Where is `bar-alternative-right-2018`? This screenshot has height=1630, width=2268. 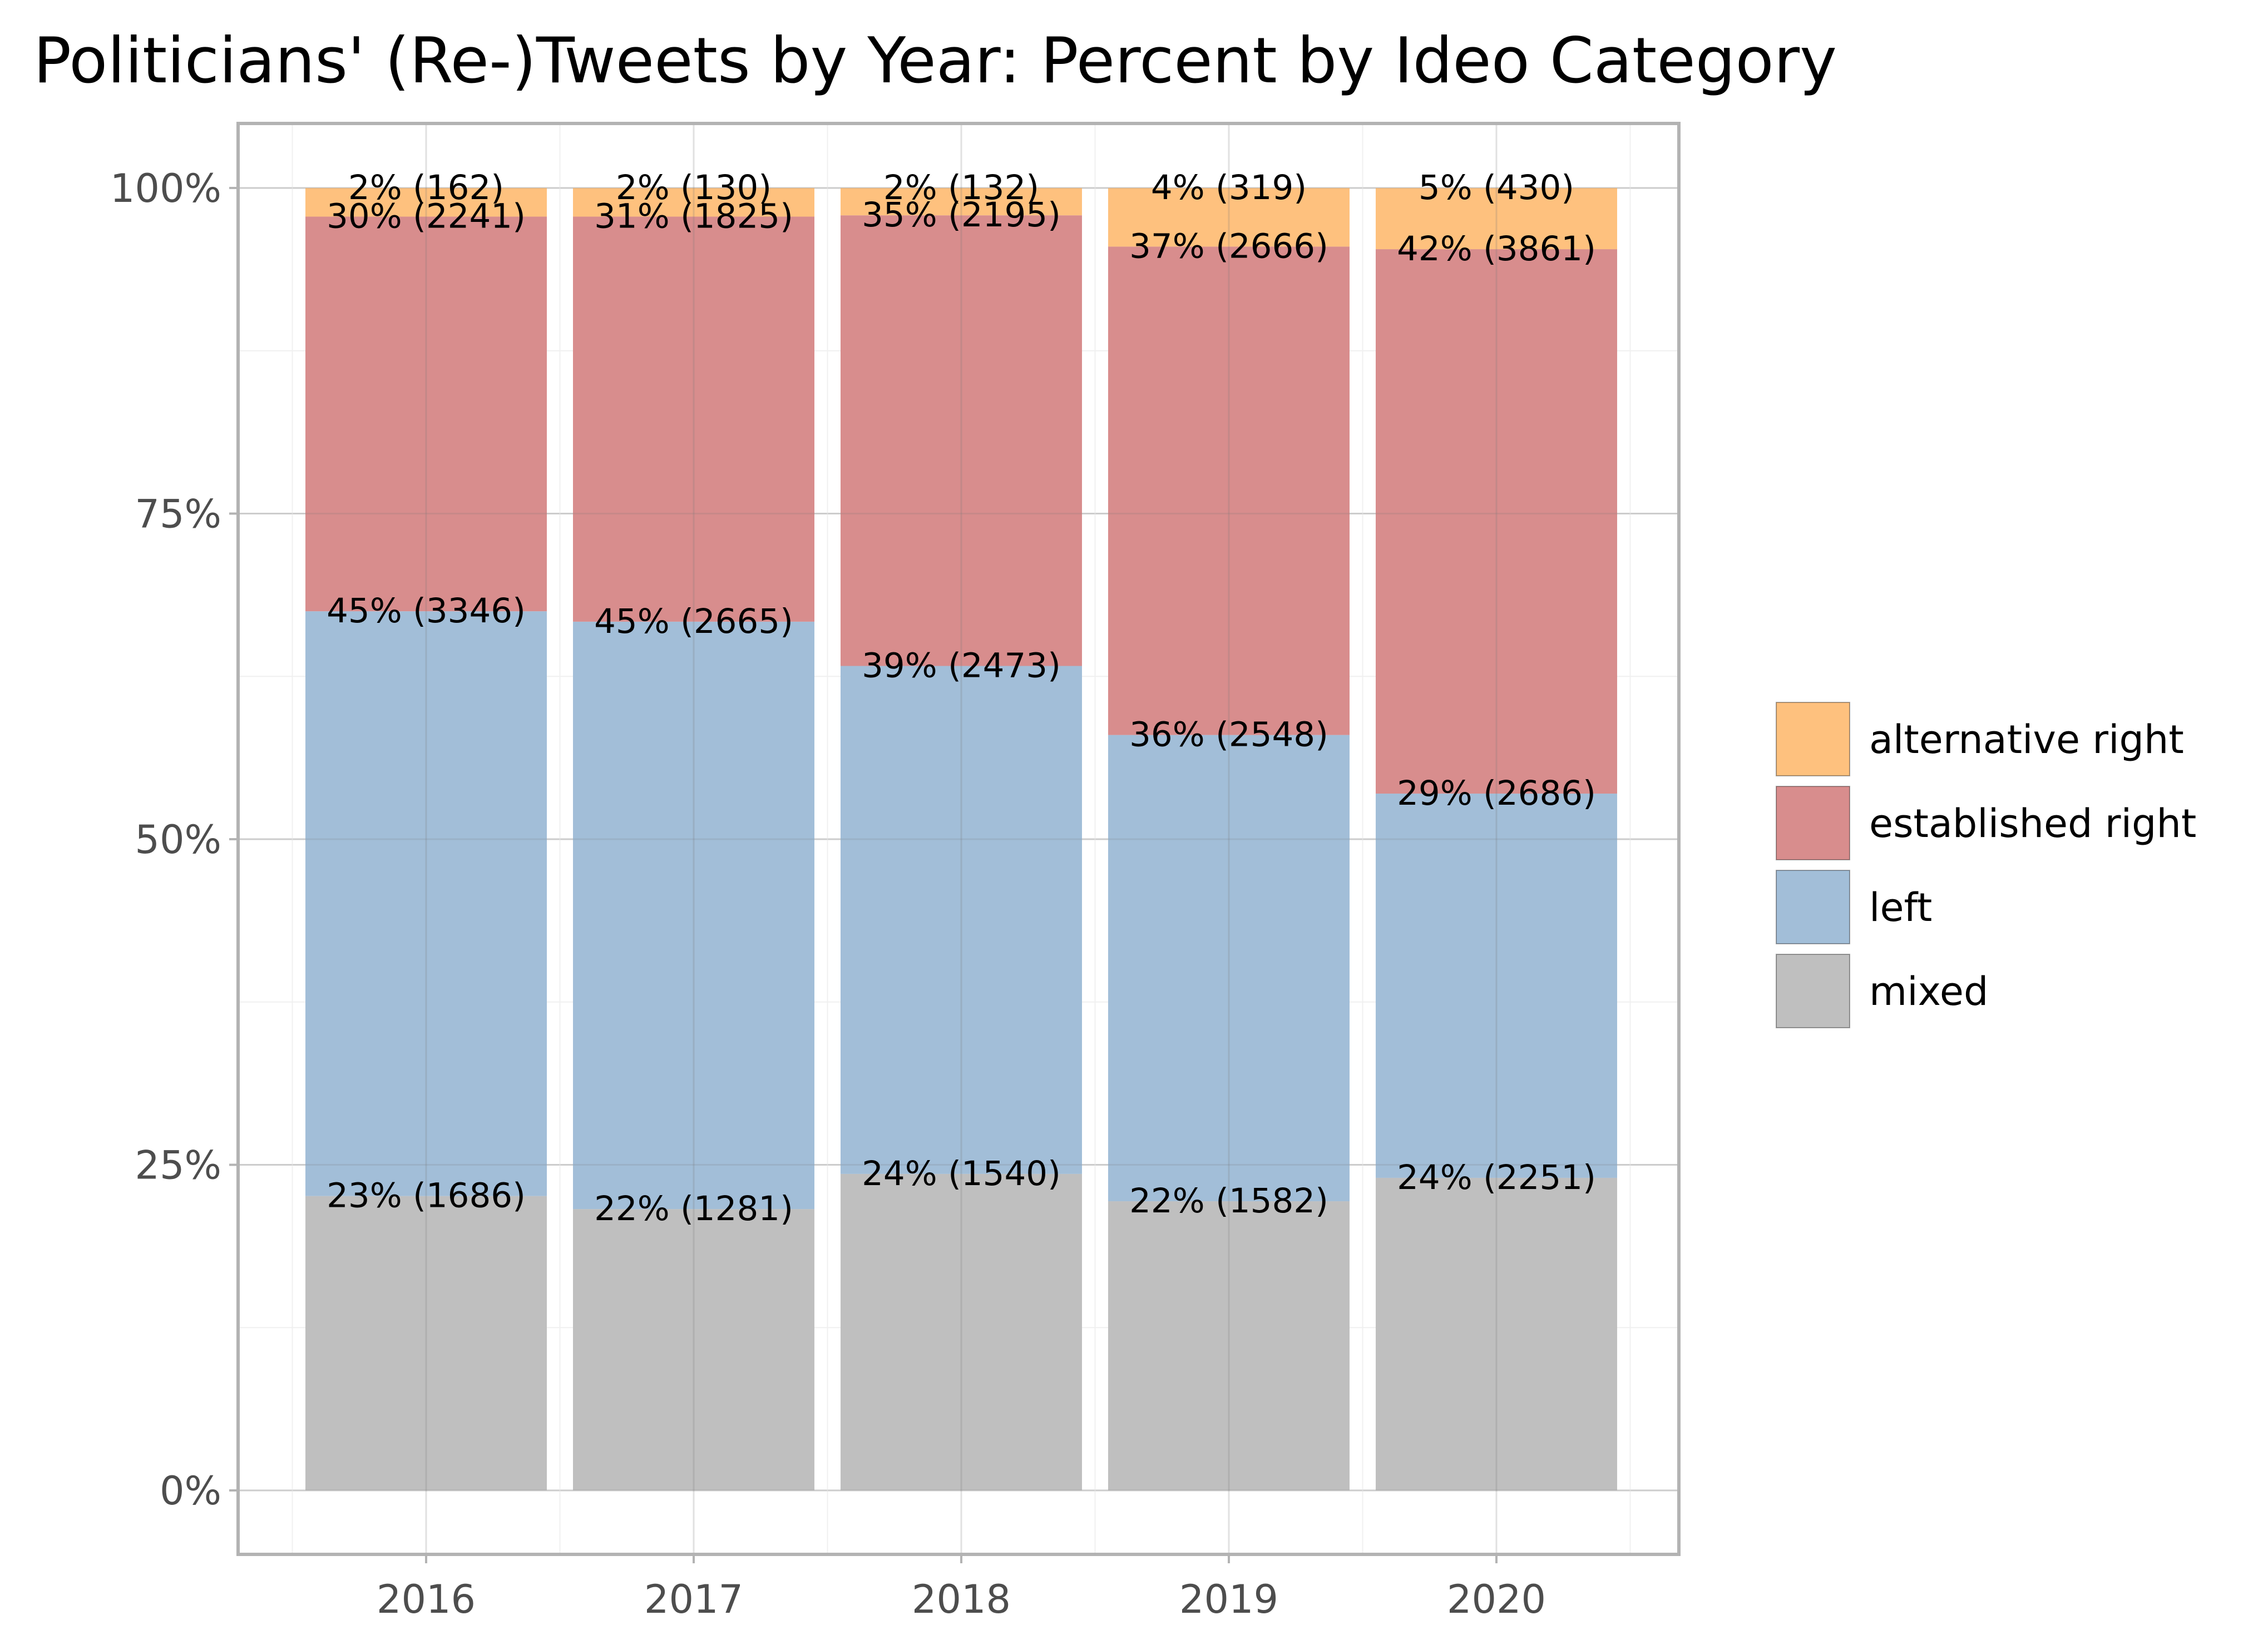 bar-alternative-right-2018 is located at coordinates (961, 202).